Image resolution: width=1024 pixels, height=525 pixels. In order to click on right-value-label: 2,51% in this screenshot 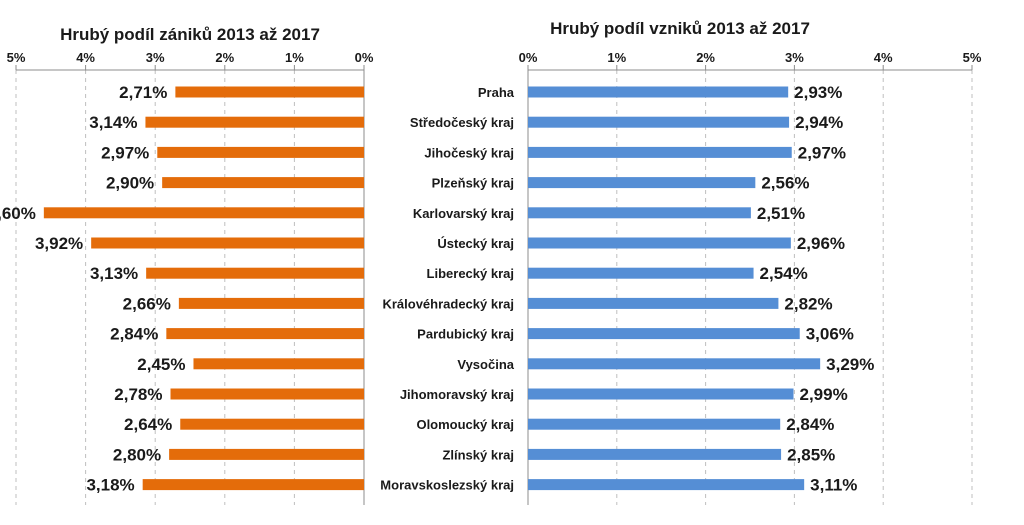, I will do `click(781, 213)`.